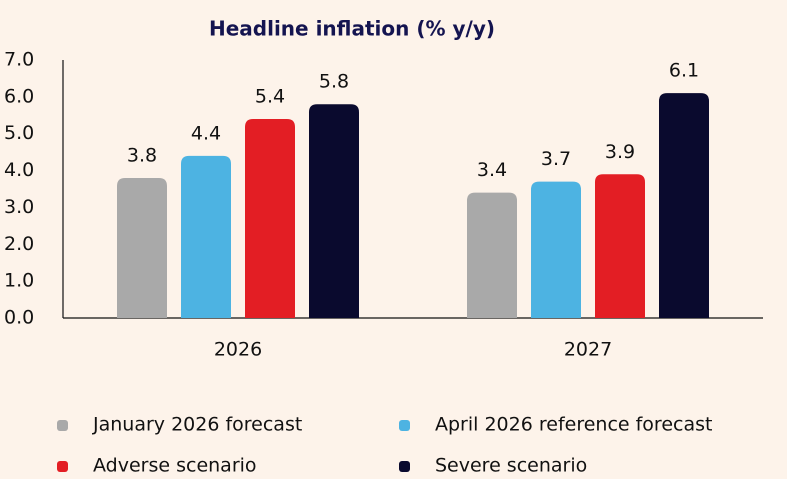 Image resolution: width=787 pixels, height=479 pixels. What do you see at coordinates (352, 29) in the screenshot?
I see `chart-title: Headline inflation (% y/y)` at bounding box center [352, 29].